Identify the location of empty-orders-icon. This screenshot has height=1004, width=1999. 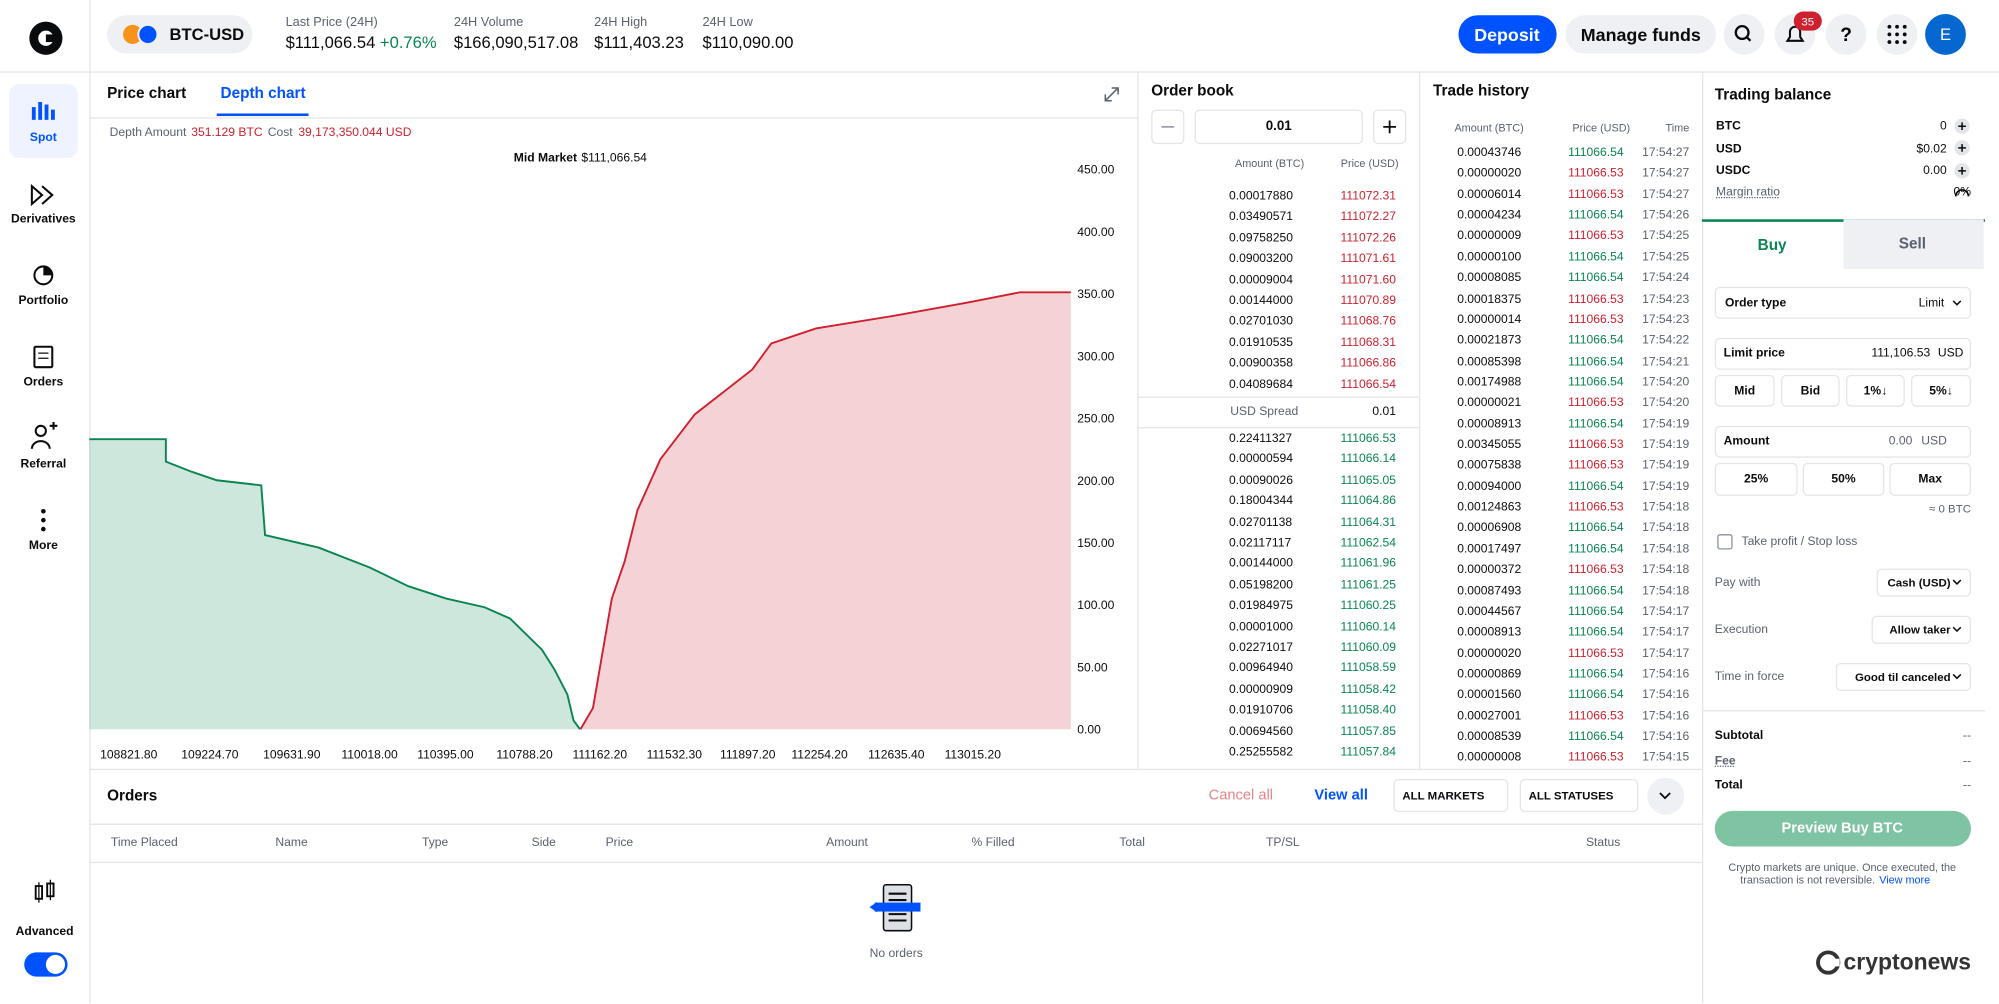
(895, 908).